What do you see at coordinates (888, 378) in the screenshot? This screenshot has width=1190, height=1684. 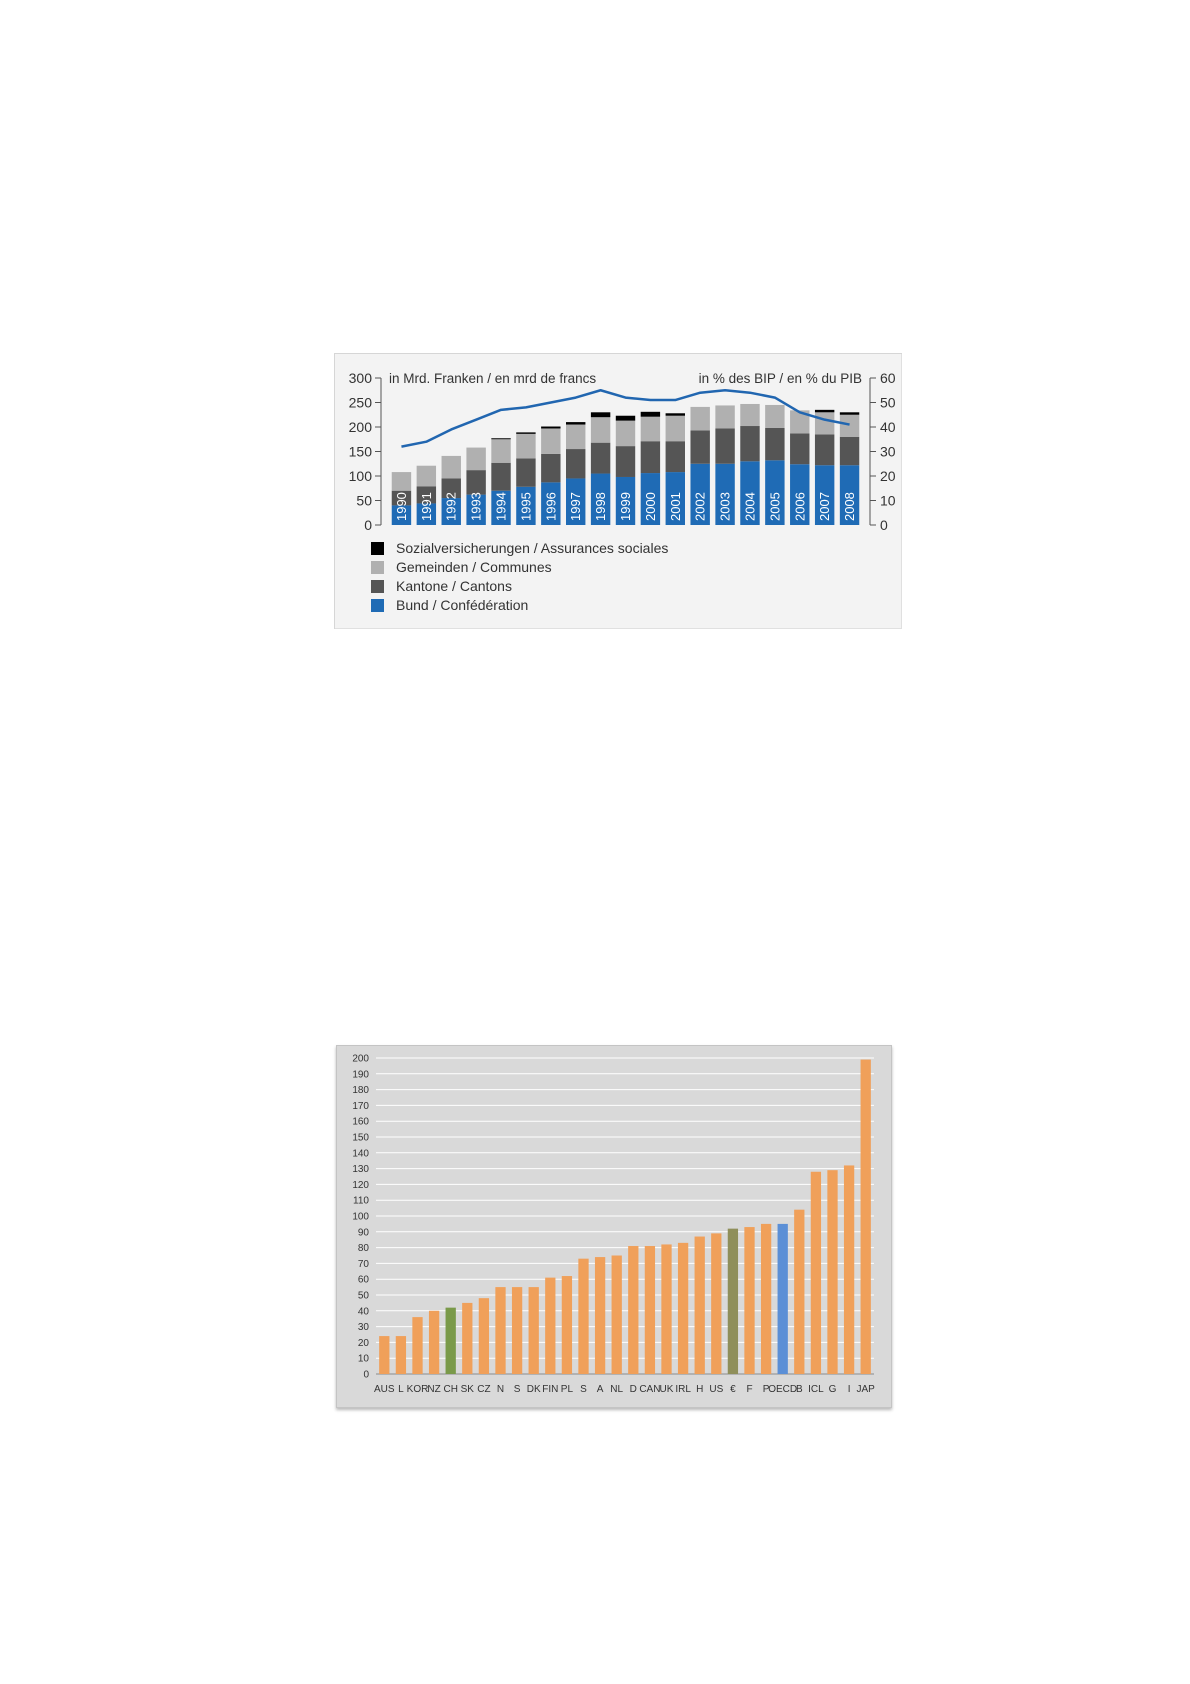 I see `right-tick-label: 60` at bounding box center [888, 378].